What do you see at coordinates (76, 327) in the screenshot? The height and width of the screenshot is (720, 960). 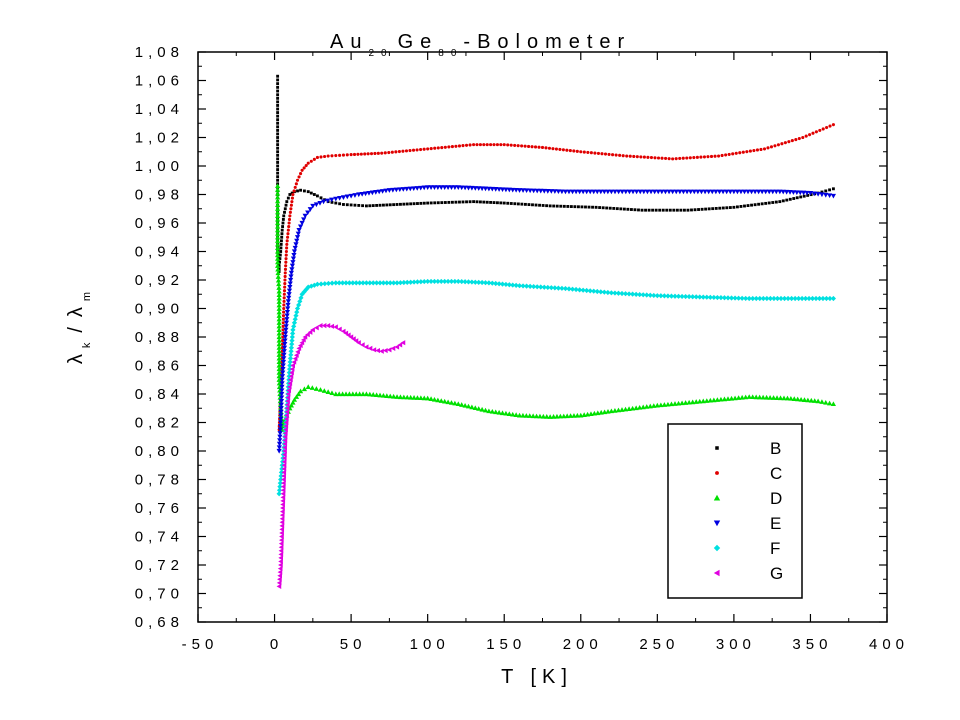 I see `y-axis-title-slash: /` at bounding box center [76, 327].